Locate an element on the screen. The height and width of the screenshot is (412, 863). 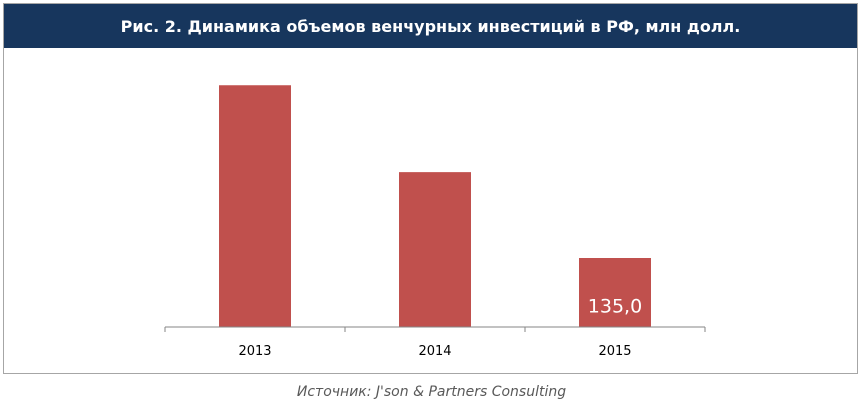
bar-2014 is located at coordinates (435, 249).